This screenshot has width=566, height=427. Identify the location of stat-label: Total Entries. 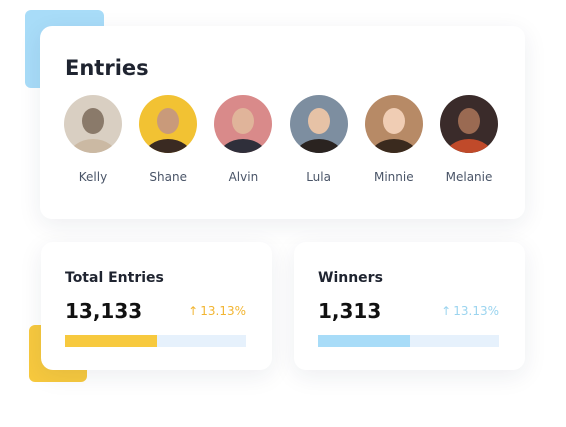
(114, 278).